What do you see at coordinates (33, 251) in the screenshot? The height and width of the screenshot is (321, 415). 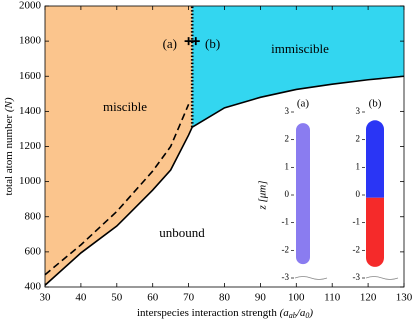 I see `y-tick-label: 600` at bounding box center [33, 251].